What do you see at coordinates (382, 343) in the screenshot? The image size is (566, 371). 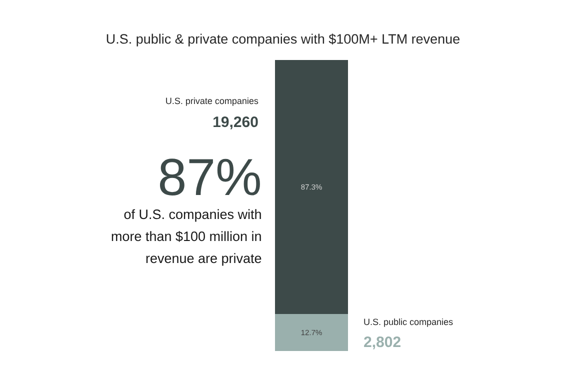 I see `text: 2,802` at bounding box center [382, 343].